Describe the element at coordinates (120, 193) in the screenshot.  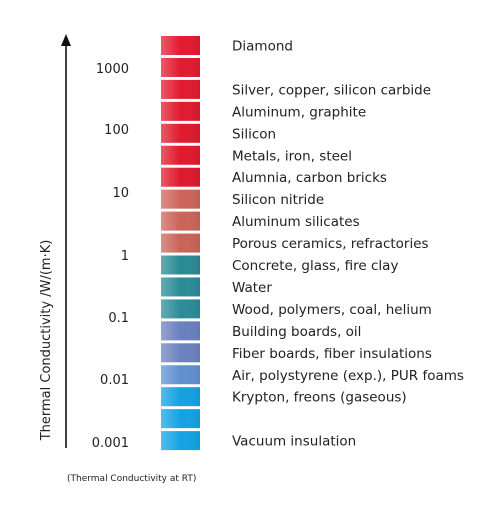
I see `tick-label: 10` at that location.